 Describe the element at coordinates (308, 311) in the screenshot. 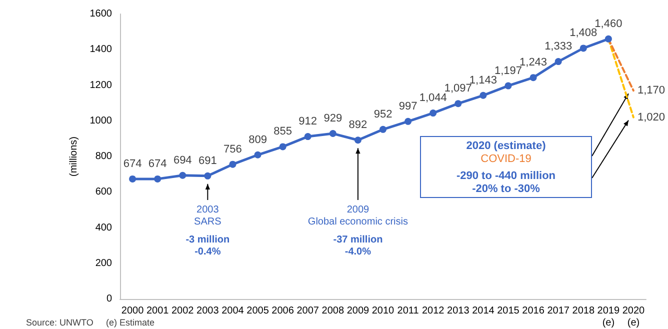

I see `x-tick-label: 2007` at that location.